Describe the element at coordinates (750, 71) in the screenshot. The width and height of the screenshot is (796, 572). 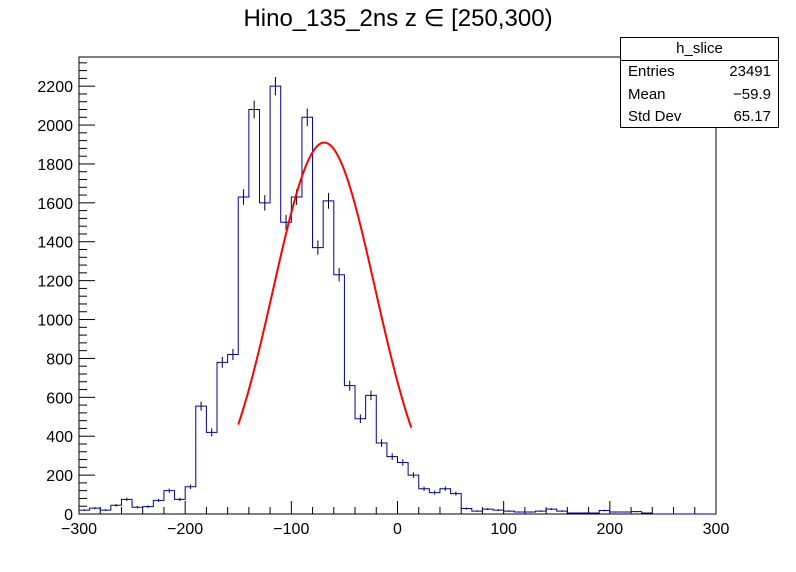
I see `stats-value: 23491` at that location.